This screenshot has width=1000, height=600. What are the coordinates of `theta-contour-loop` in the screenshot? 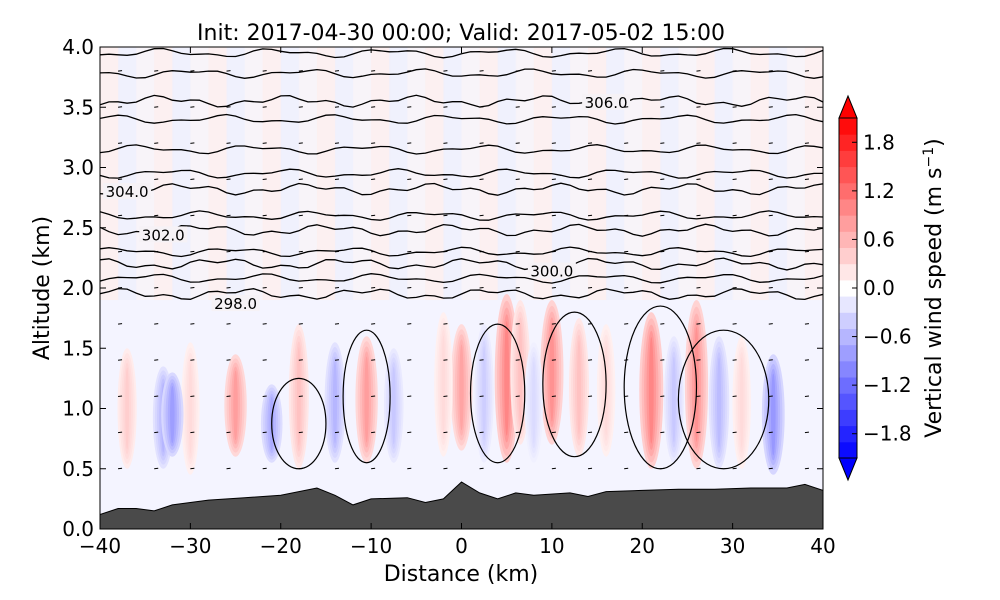 It's located at (723, 399).